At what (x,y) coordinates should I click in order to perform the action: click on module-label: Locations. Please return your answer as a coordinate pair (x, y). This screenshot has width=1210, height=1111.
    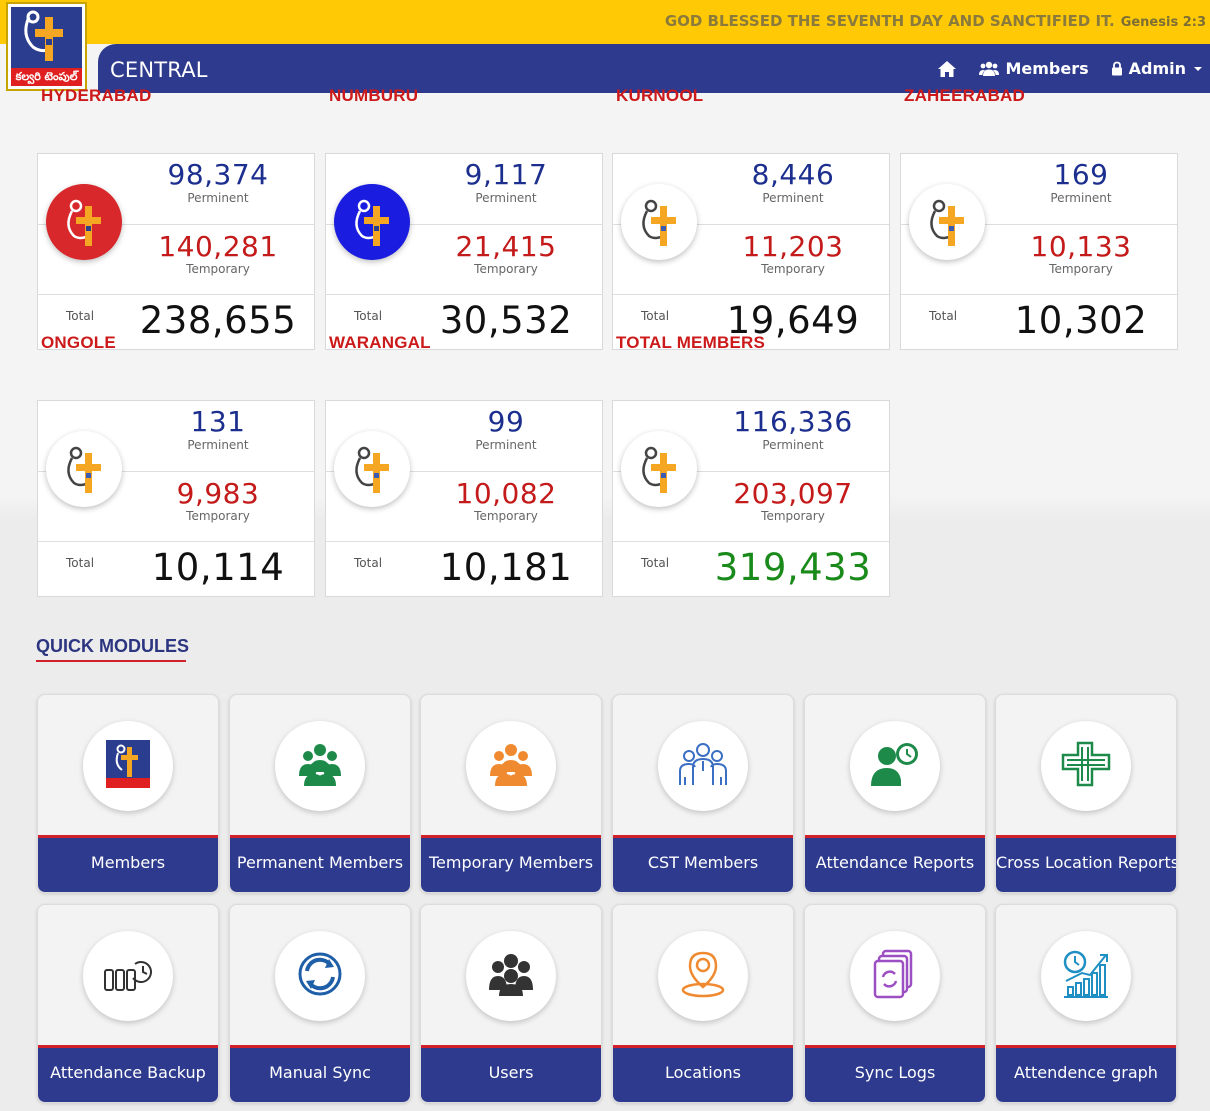
    Looking at the image, I should click on (703, 1073).